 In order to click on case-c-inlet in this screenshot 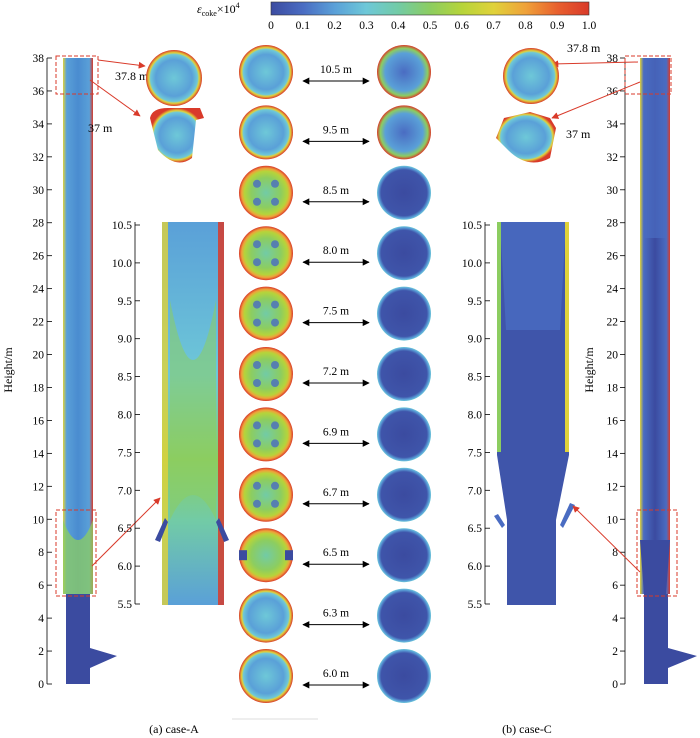, I will do `click(682, 658)`.